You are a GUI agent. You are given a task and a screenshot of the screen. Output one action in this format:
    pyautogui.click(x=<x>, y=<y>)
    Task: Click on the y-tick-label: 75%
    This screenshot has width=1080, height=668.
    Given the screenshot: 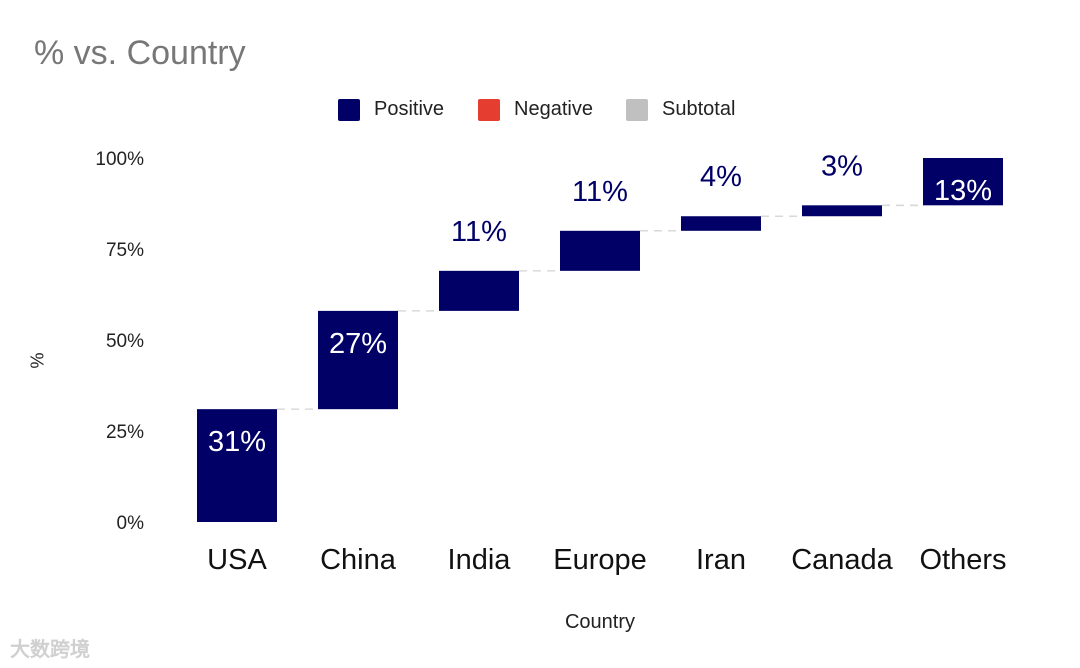 What is the action you would take?
    pyautogui.click(x=125, y=250)
    